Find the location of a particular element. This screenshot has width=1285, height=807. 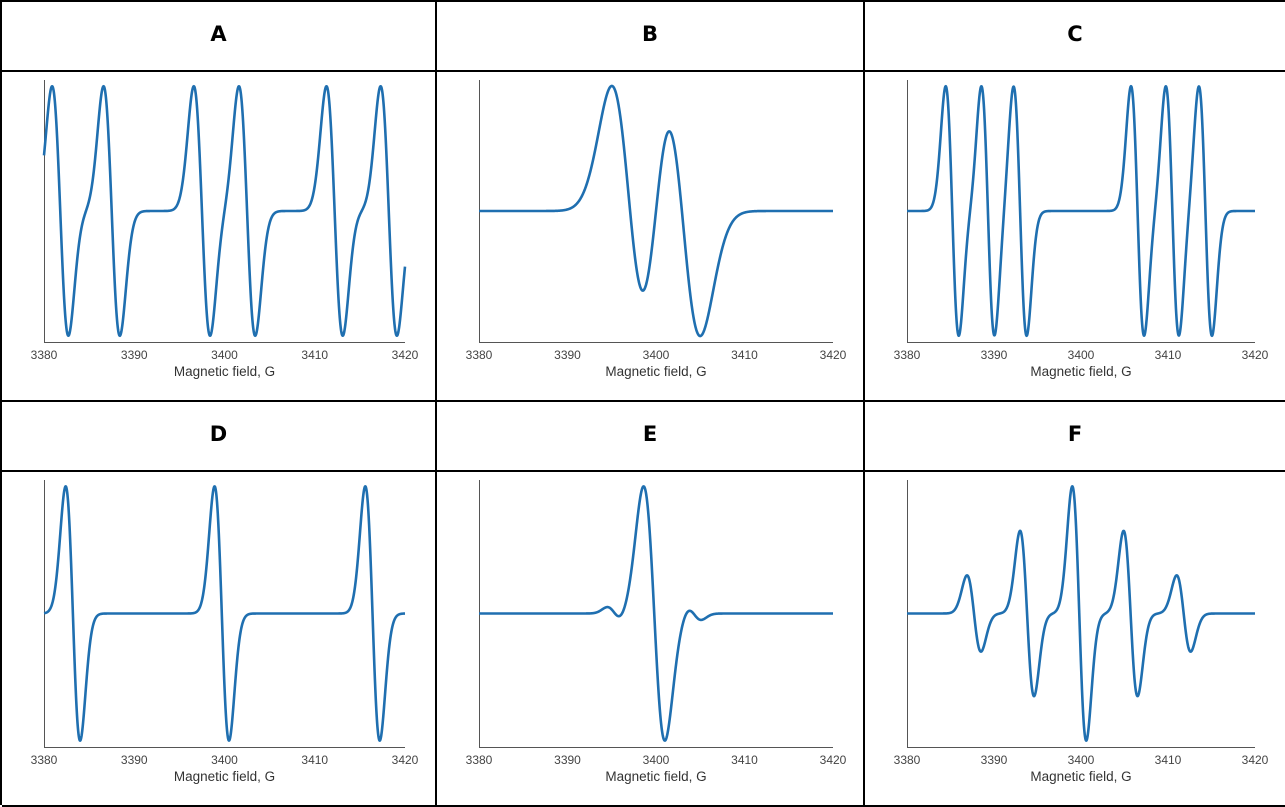

plot-cell-c: 3380 3390 3400 3410 3420 Magnetic field, G is located at coordinates (1075, 237).